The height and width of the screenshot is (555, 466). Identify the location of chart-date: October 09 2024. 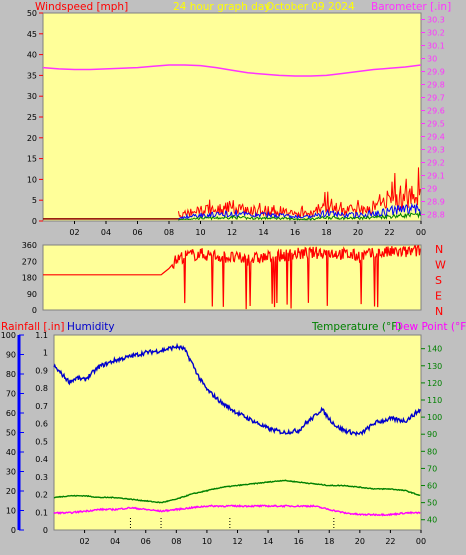
(310, 7).